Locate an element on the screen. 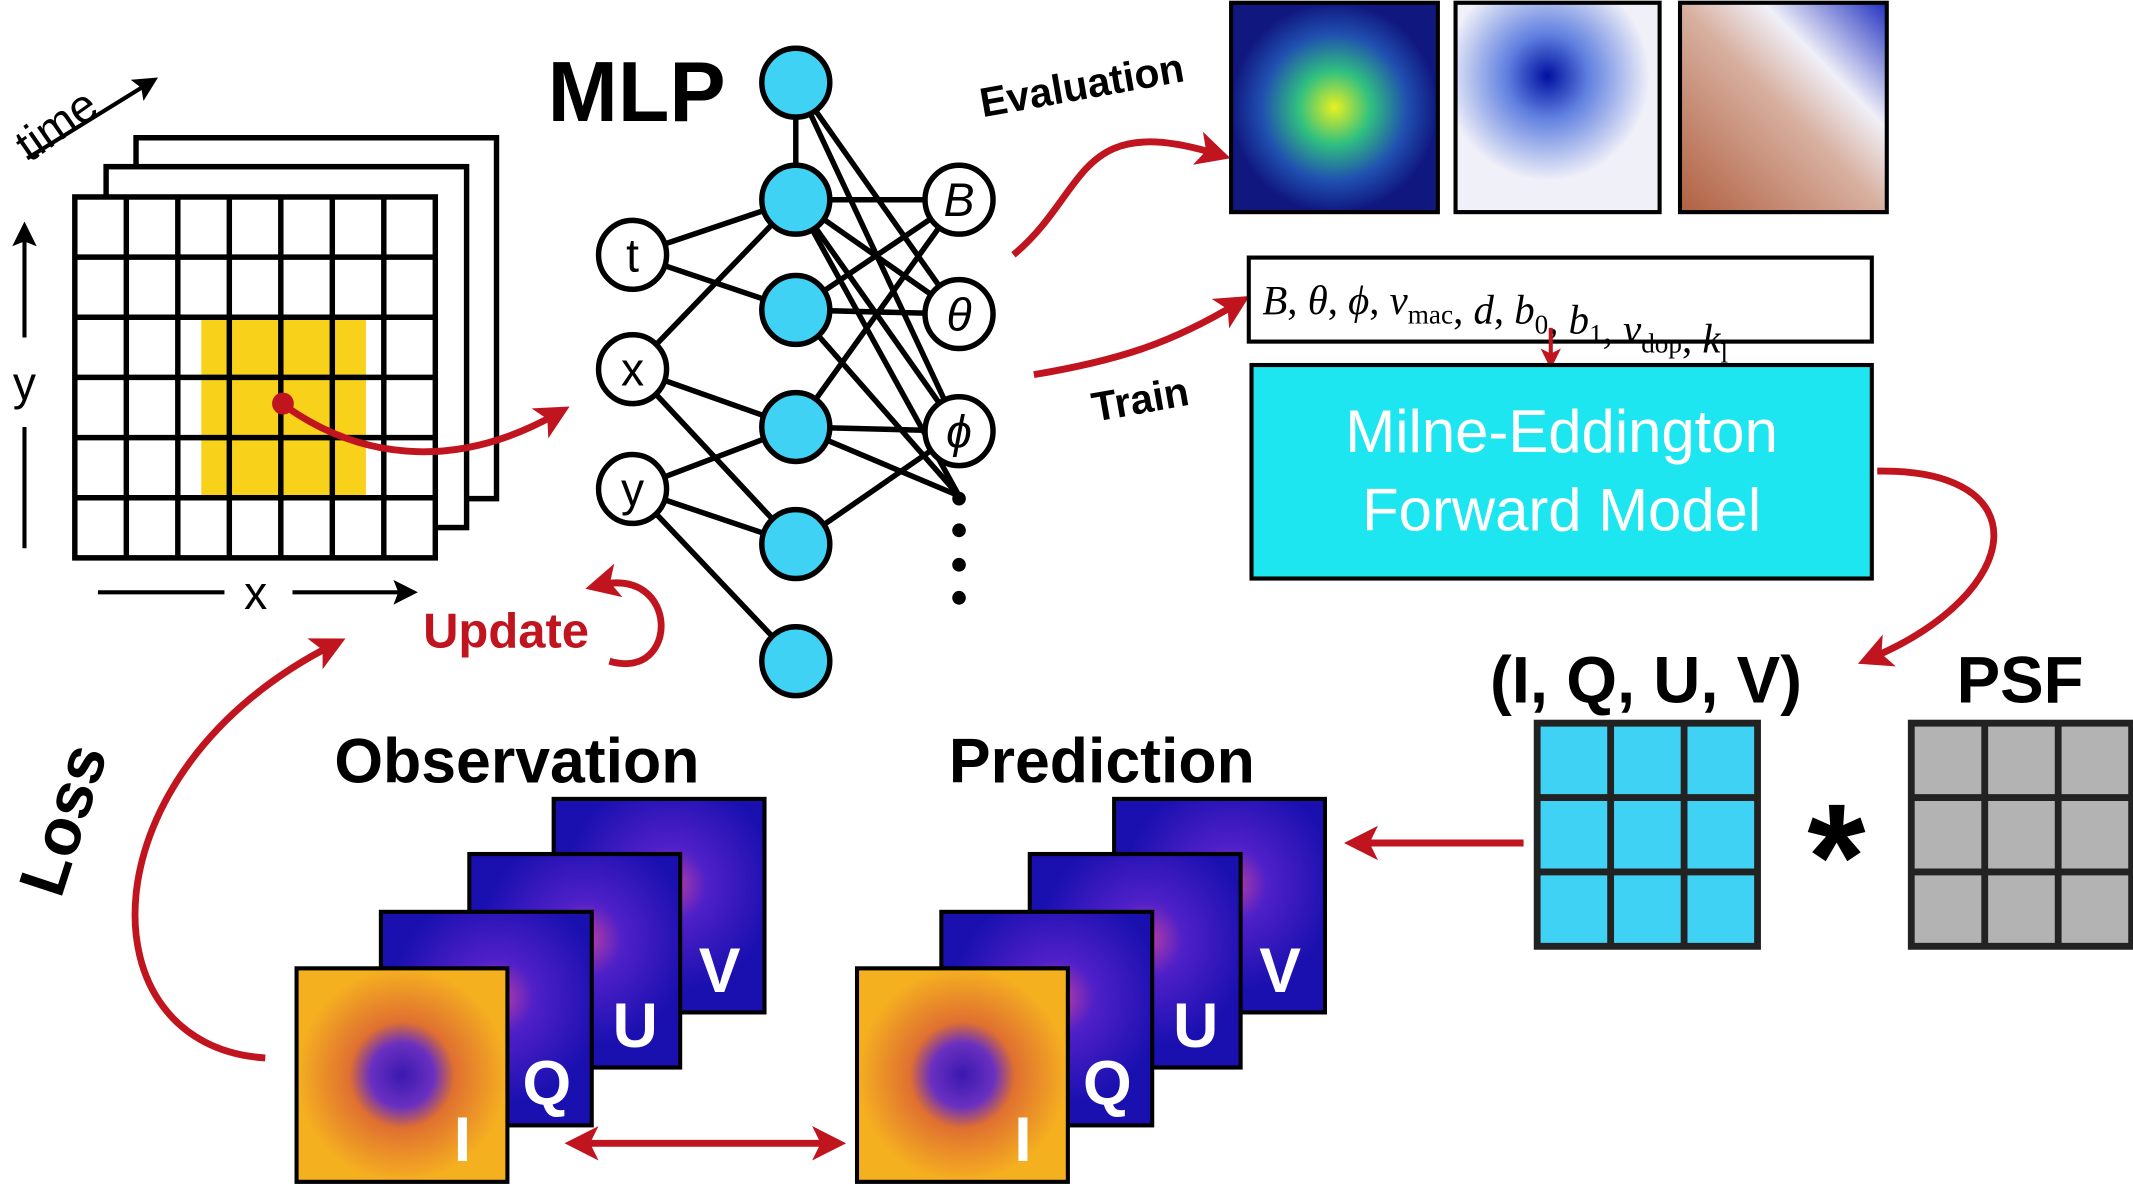 Image resolution: width=2133 pixels, height=1197 pixels. evaluation-label: Evaluation is located at coordinates (1081, 85).